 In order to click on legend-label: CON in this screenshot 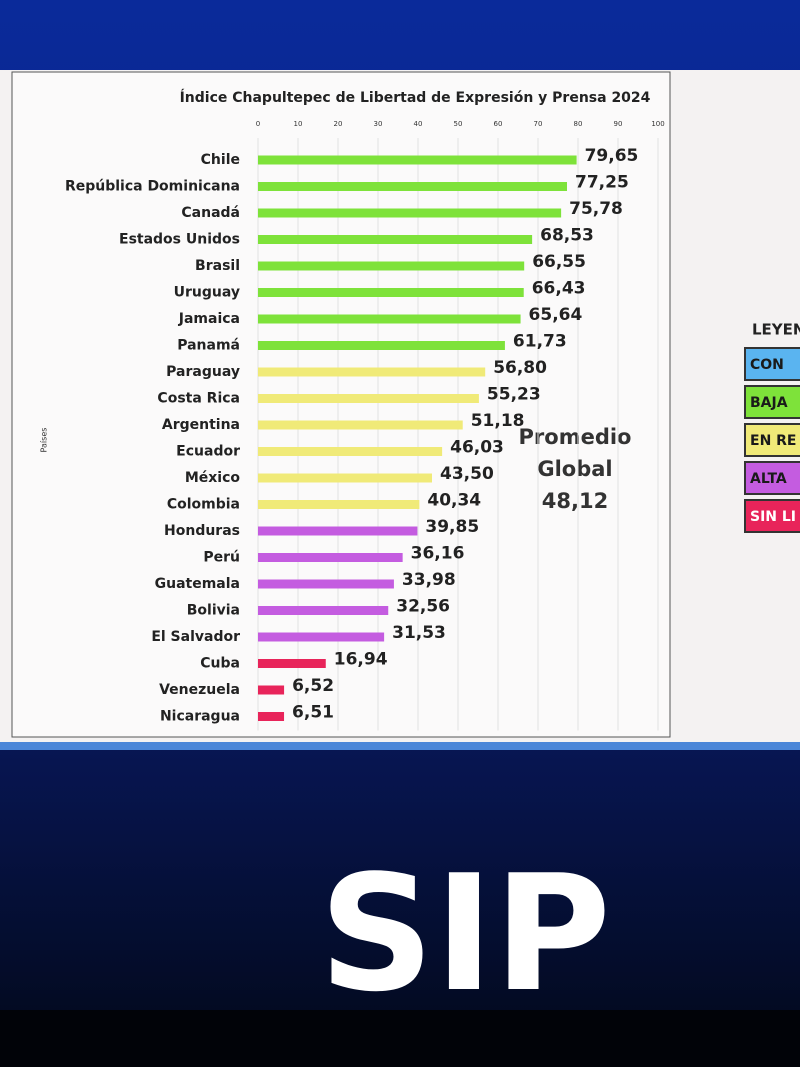, I will do `click(767, 365)`.